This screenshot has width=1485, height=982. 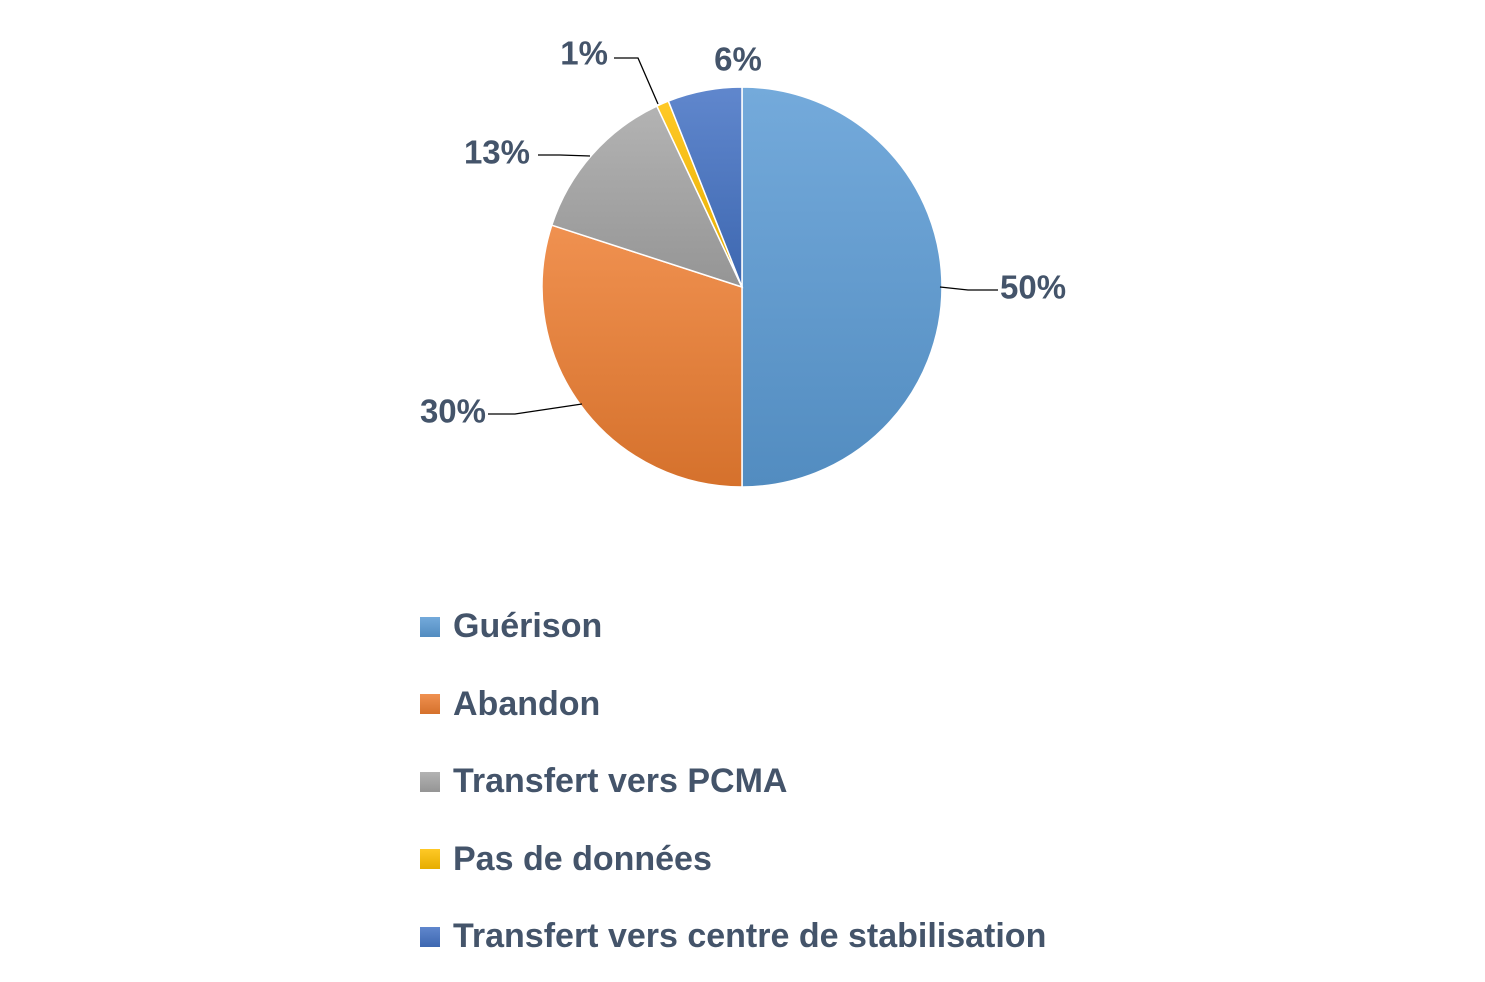 I want to click on legend-label-2: Abandon, so click(x=527, y=703).